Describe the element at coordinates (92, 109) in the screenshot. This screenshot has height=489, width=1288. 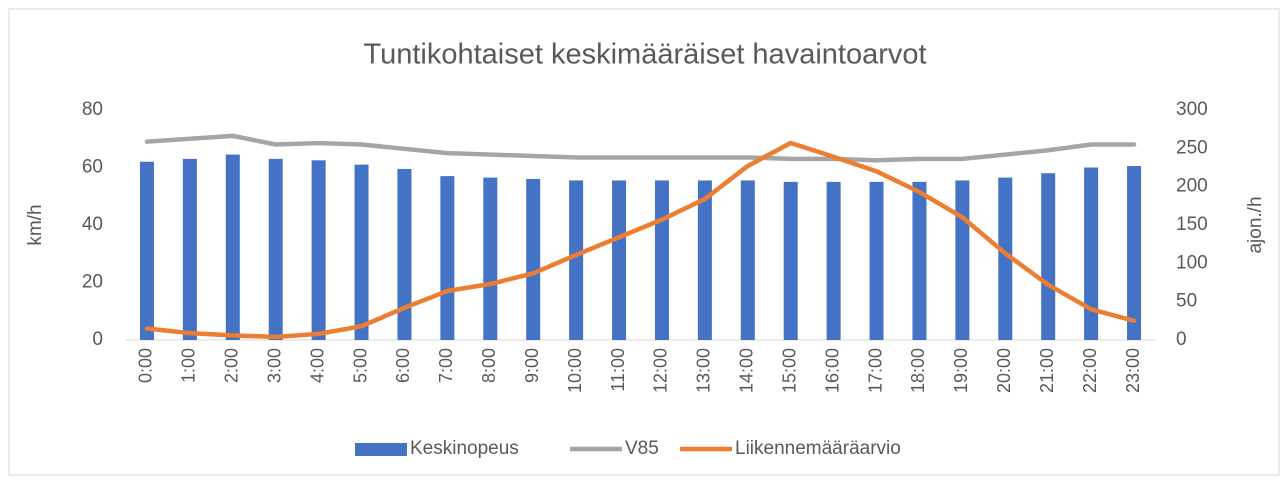
I see `y-tick-label: 80` at that location.